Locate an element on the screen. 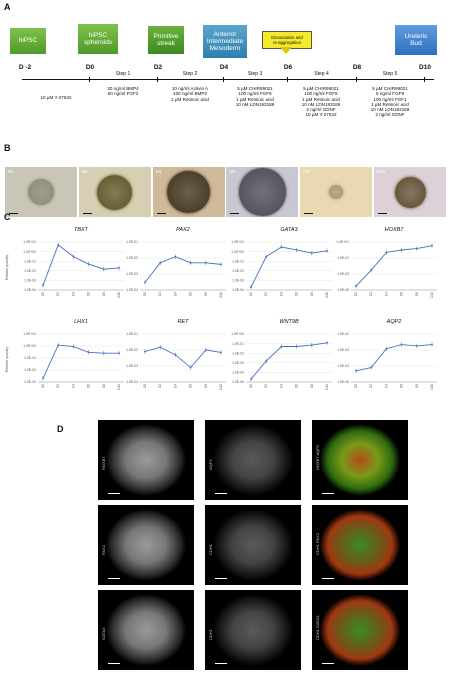 The height and width of the screenshot is (685, 454). stage-box: hiPSC is located at coordinates (28, 41).